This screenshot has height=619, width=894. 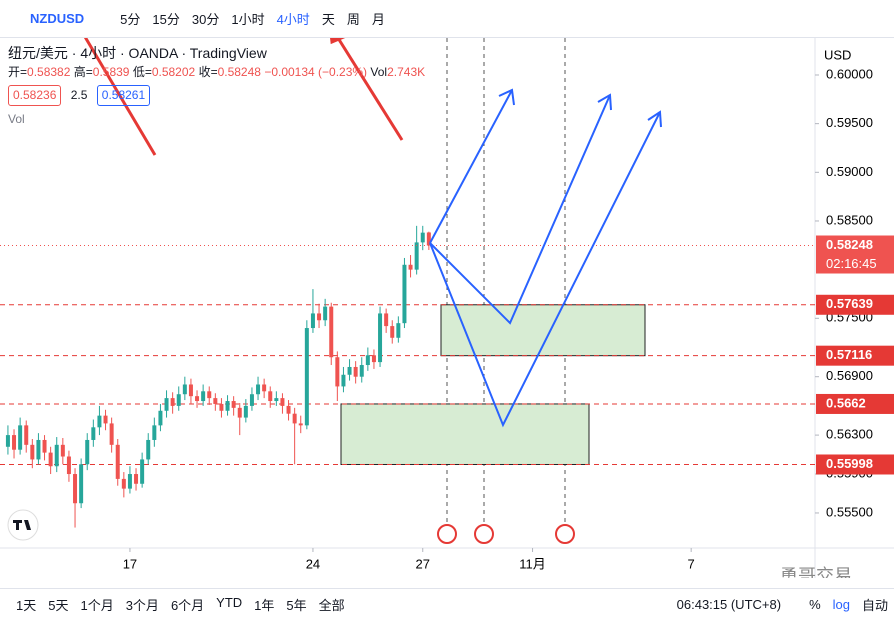 What do you see at coordinates (532, 563) in the screenshot?
I see `x-tick-label: 11月` at bounding box center [532, 563].